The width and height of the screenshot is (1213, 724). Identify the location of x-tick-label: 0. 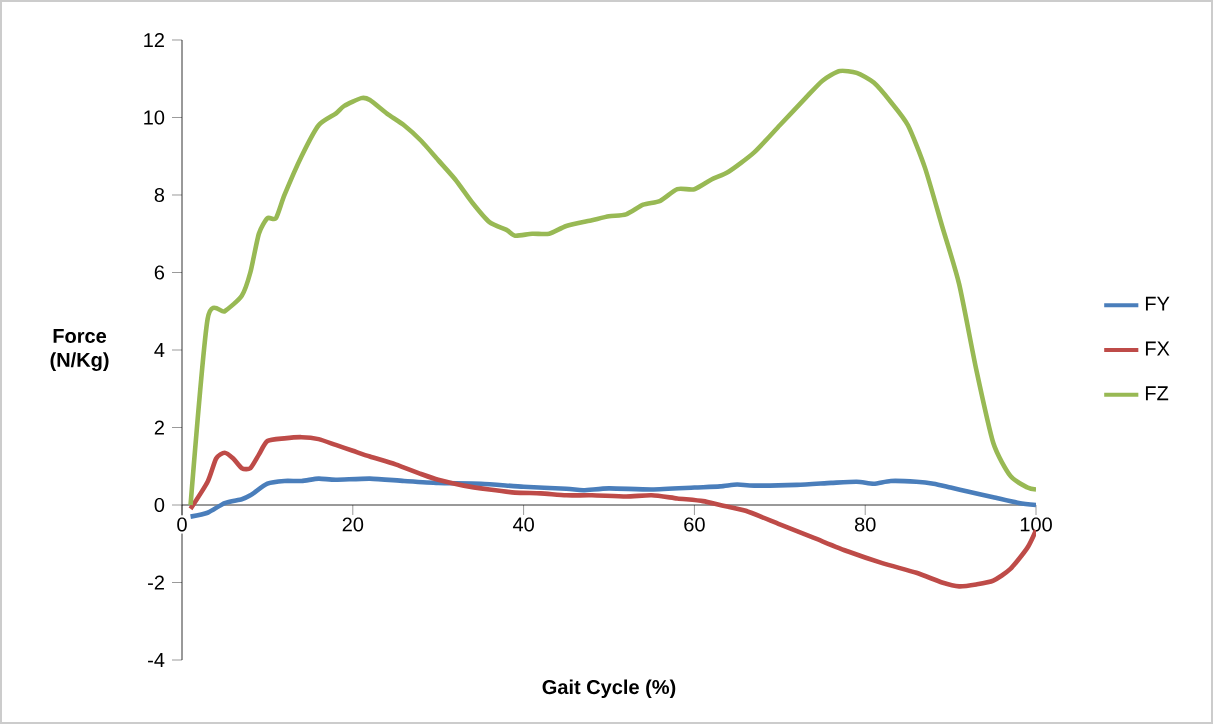
(182, 524).